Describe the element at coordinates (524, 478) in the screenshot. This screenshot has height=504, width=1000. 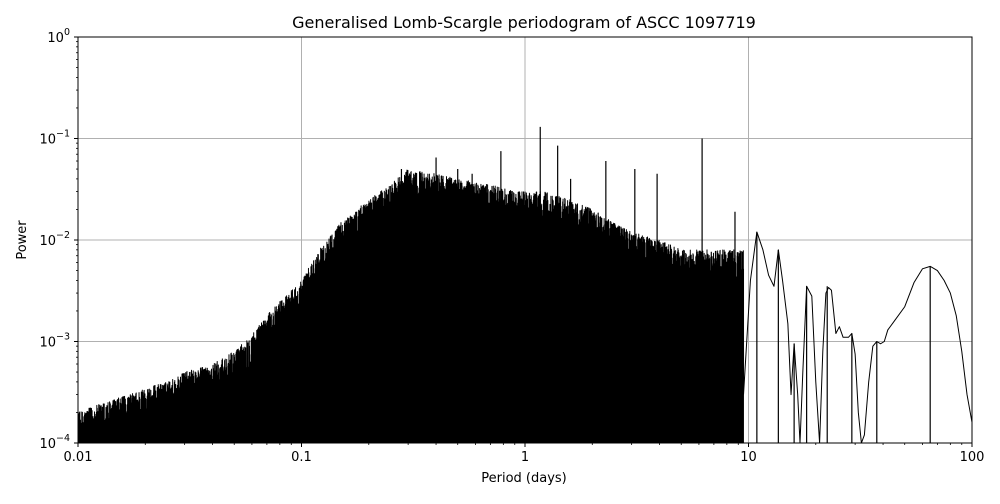
I see `x-axis-label: Period (days)` at that location.